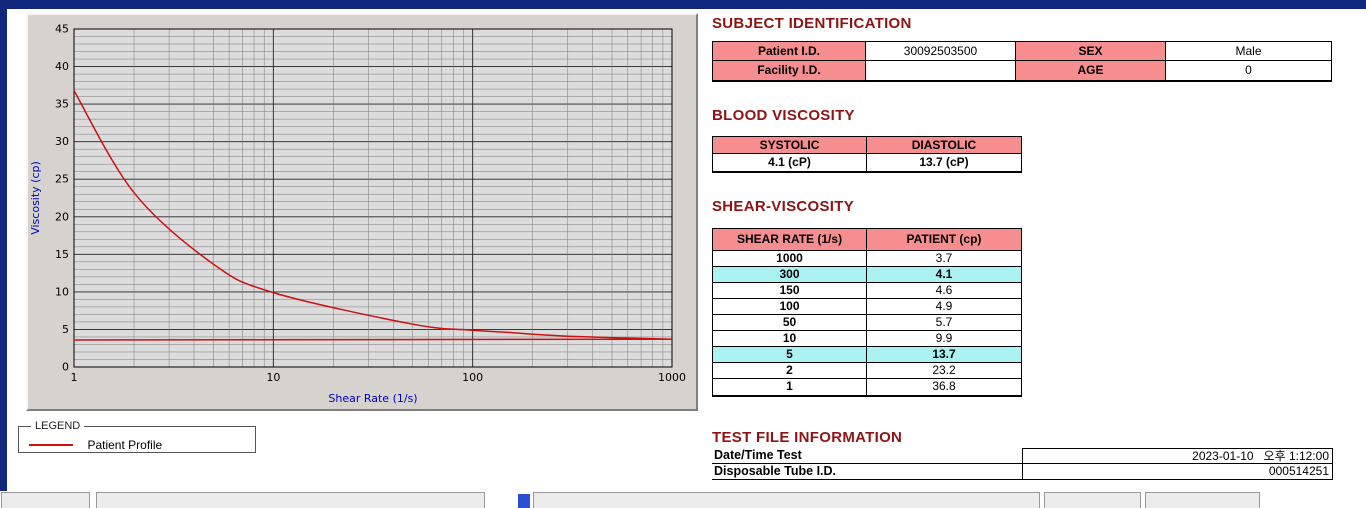 The image size is (1366, 508). What do you see at coordinates (790, 145) in the screenshot?
I see `systolic-header: SYSTOLIC` at bounding box center [790, 145].